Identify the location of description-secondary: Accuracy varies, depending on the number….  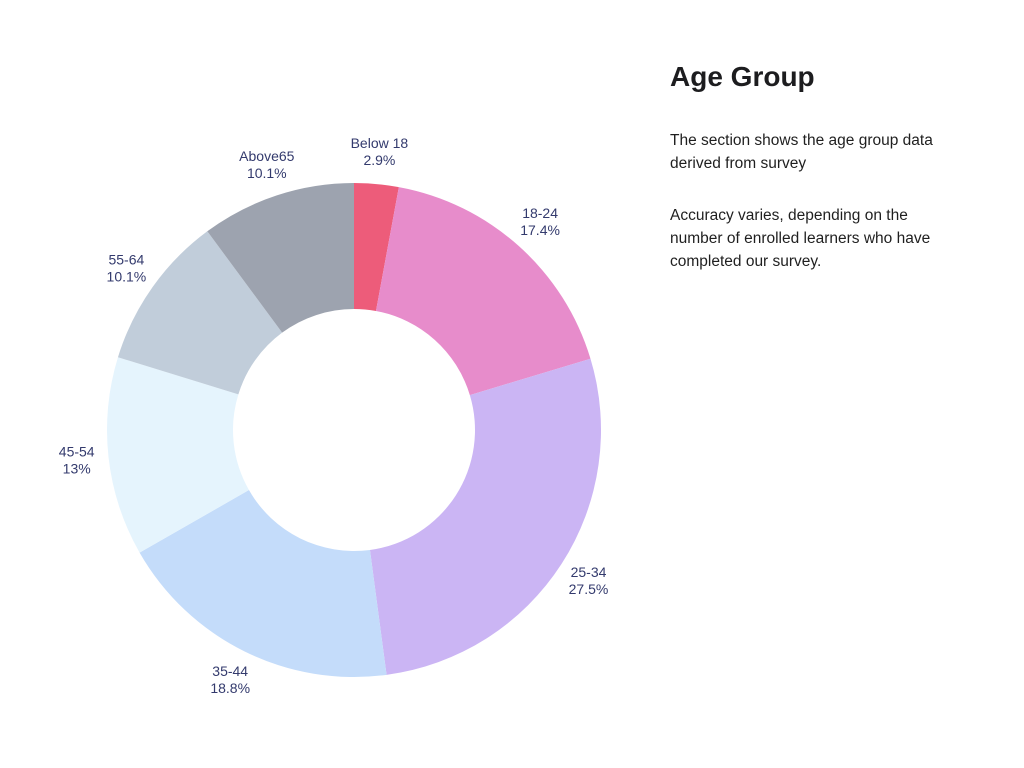
(800, 238).